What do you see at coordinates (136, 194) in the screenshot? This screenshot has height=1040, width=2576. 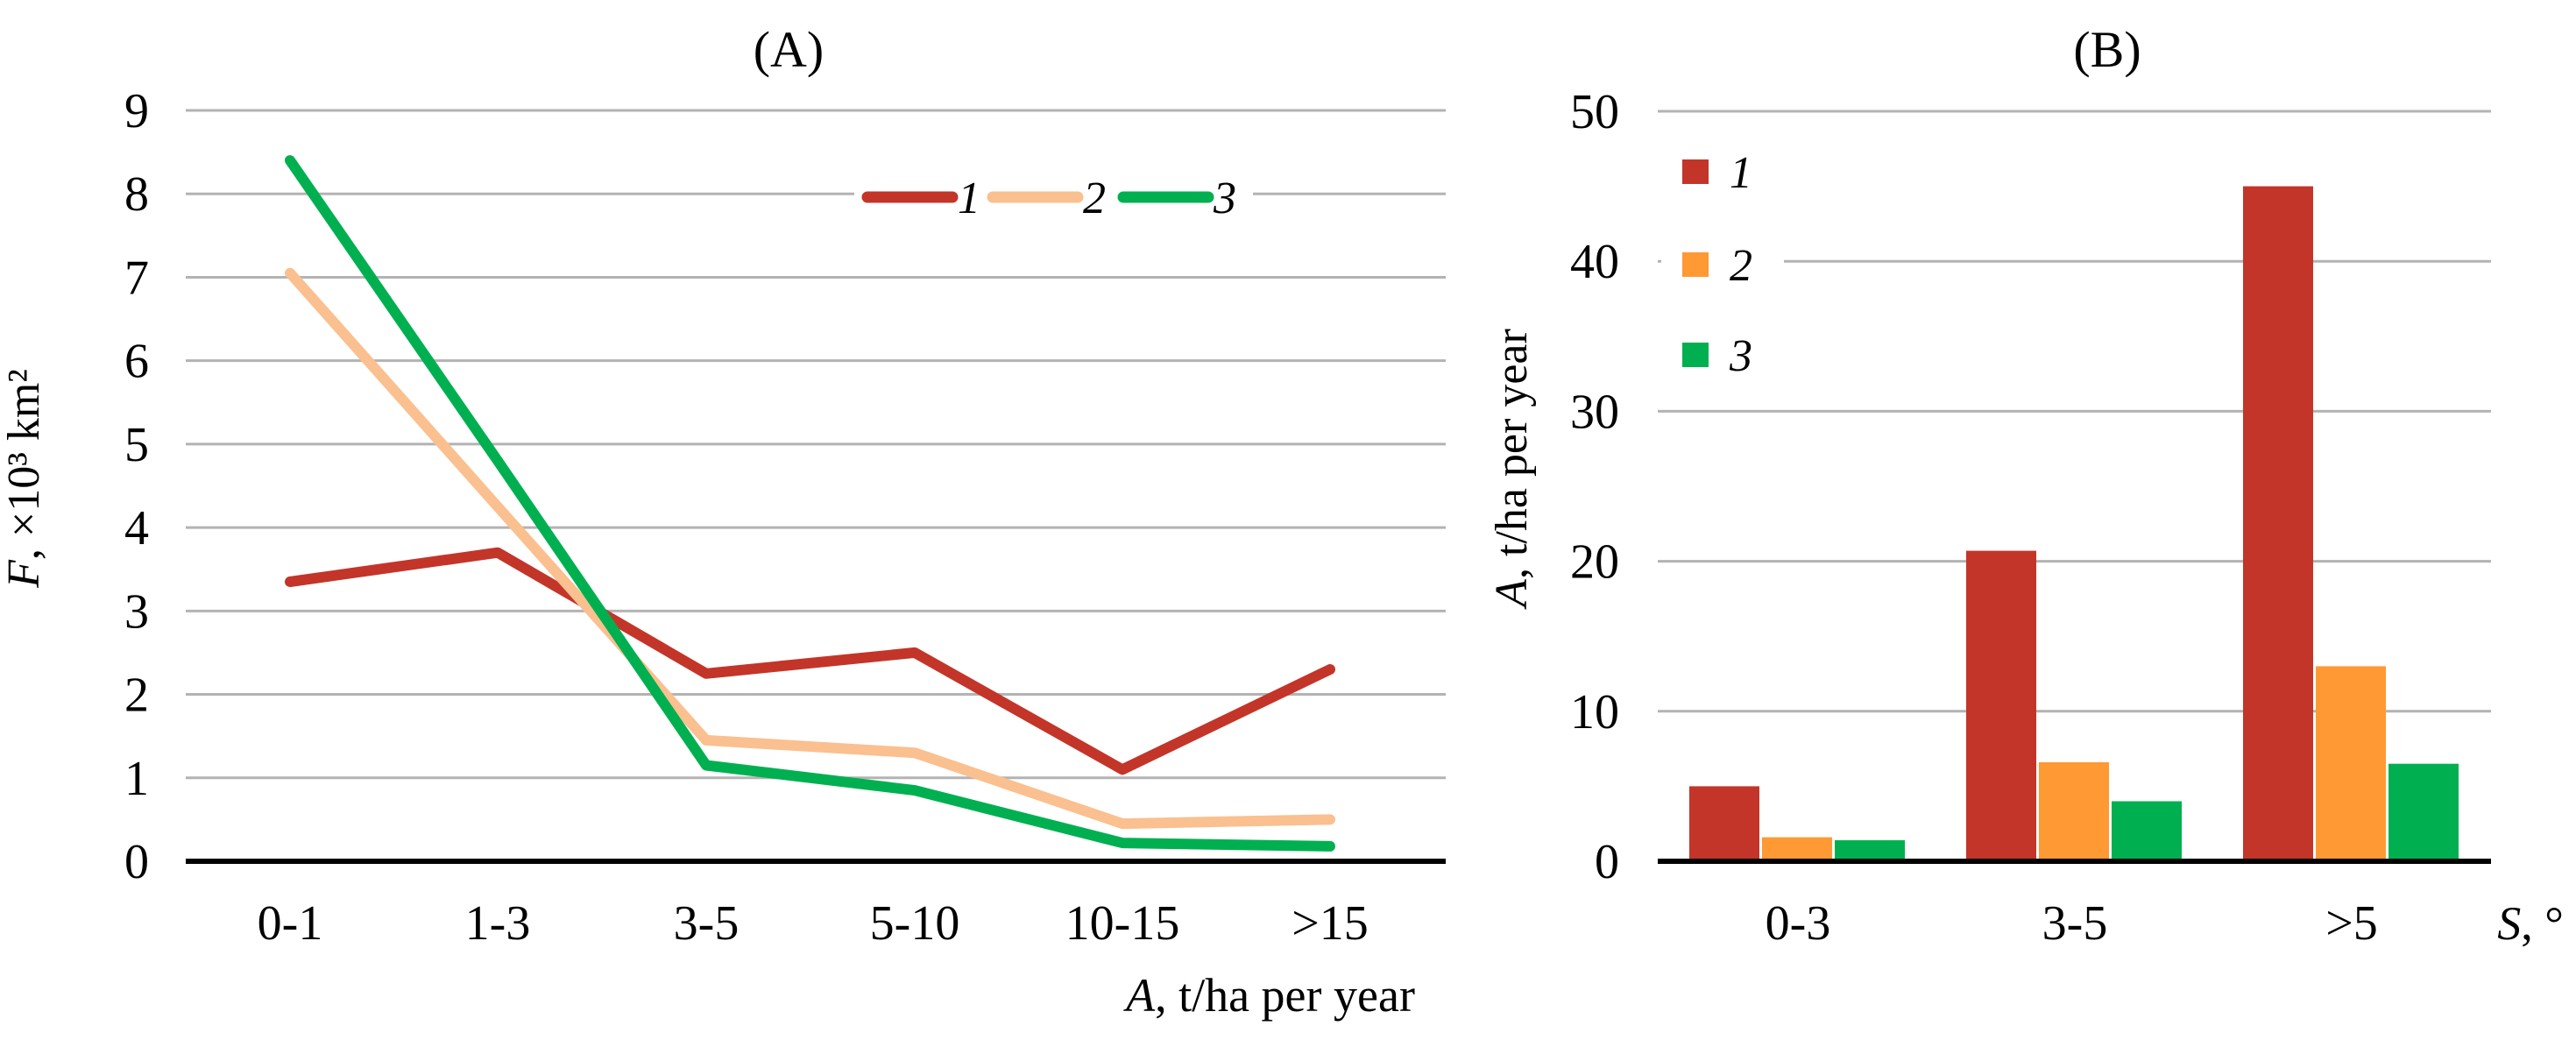 I see `panel-a-y-tick-8: 8` at bounding box center [136, 194].